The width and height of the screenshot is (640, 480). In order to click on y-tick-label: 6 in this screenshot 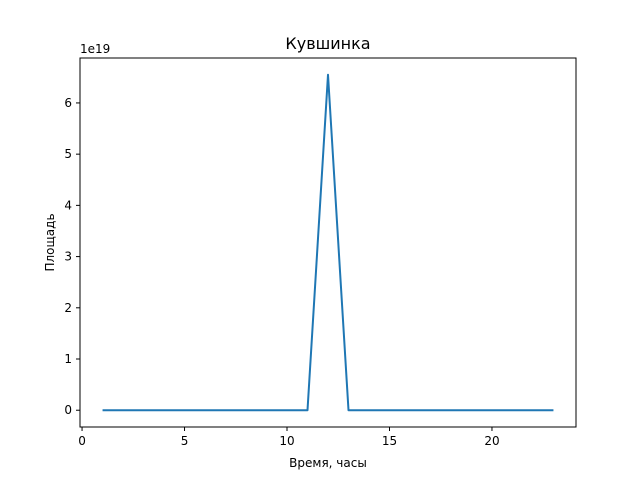, I will do `click(68, 103)`.